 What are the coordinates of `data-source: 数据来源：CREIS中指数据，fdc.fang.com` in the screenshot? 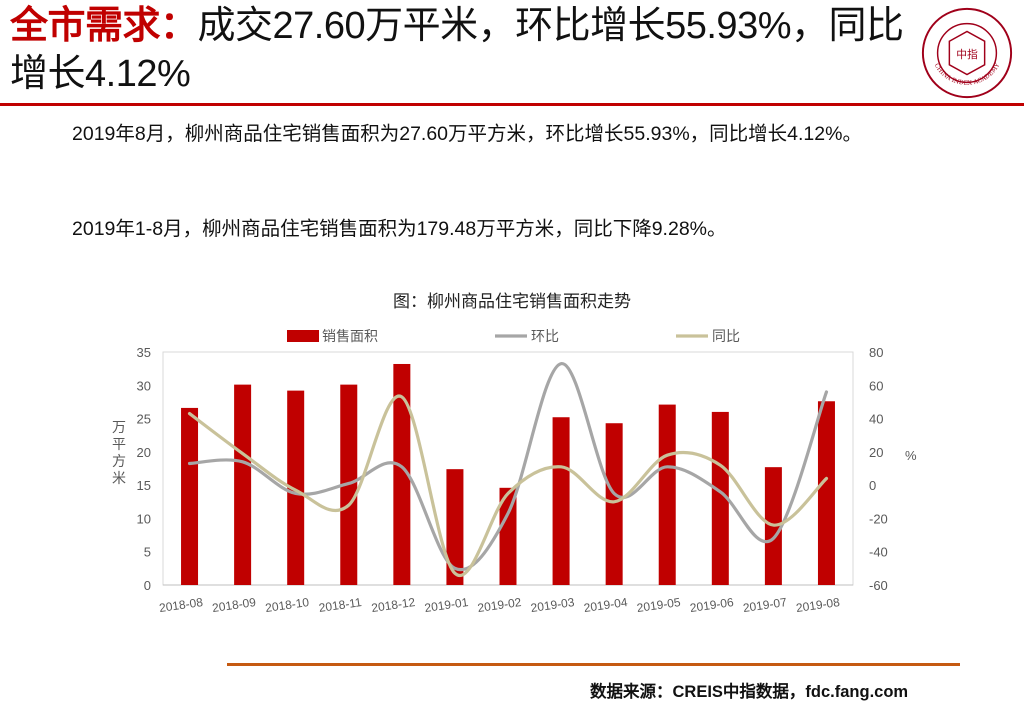 It's located at (749, 692).